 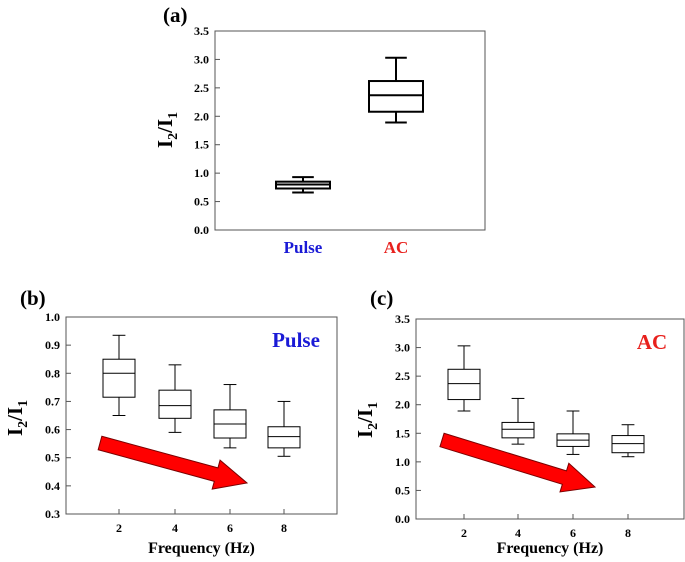 What do you see at coordinates (52, 373) in the screenshot?
I see `y-tick-label: 0.8` at bounding box center [52, 373].